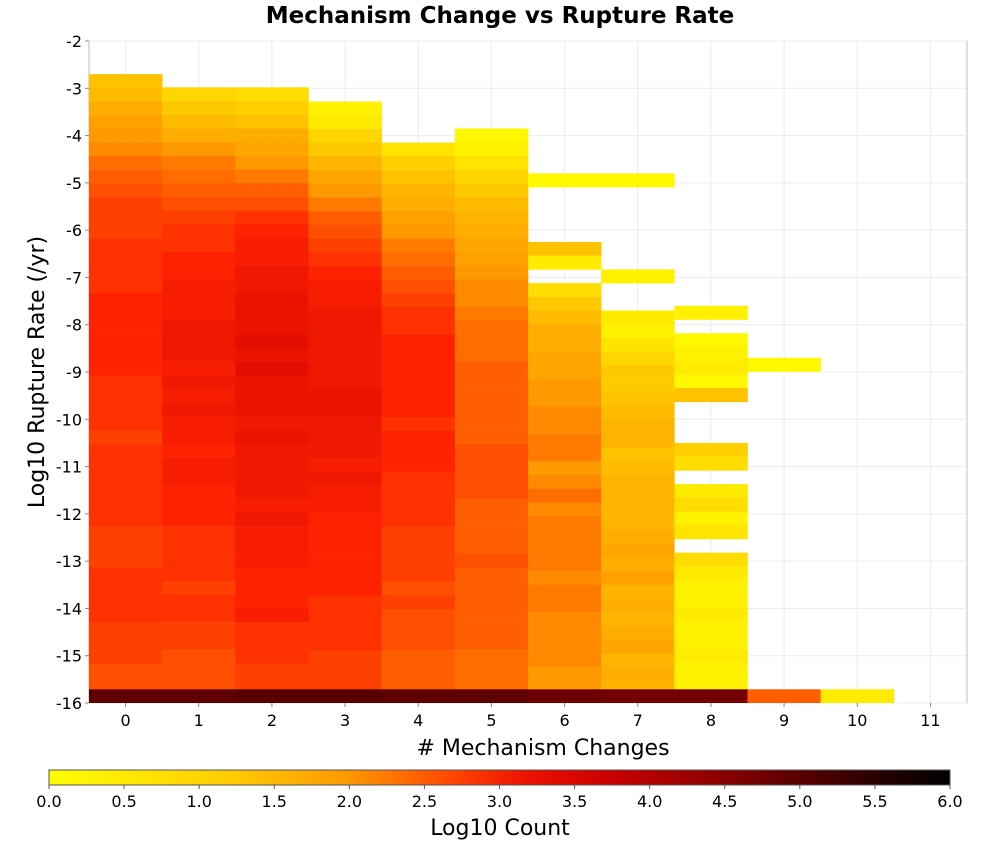  I want to click on y-axis-ticks: -2 -3 -4 -5 -6 -7 -8 -9 -10 -11 -12 -13 -14 -15 -16, so click(72, 372).